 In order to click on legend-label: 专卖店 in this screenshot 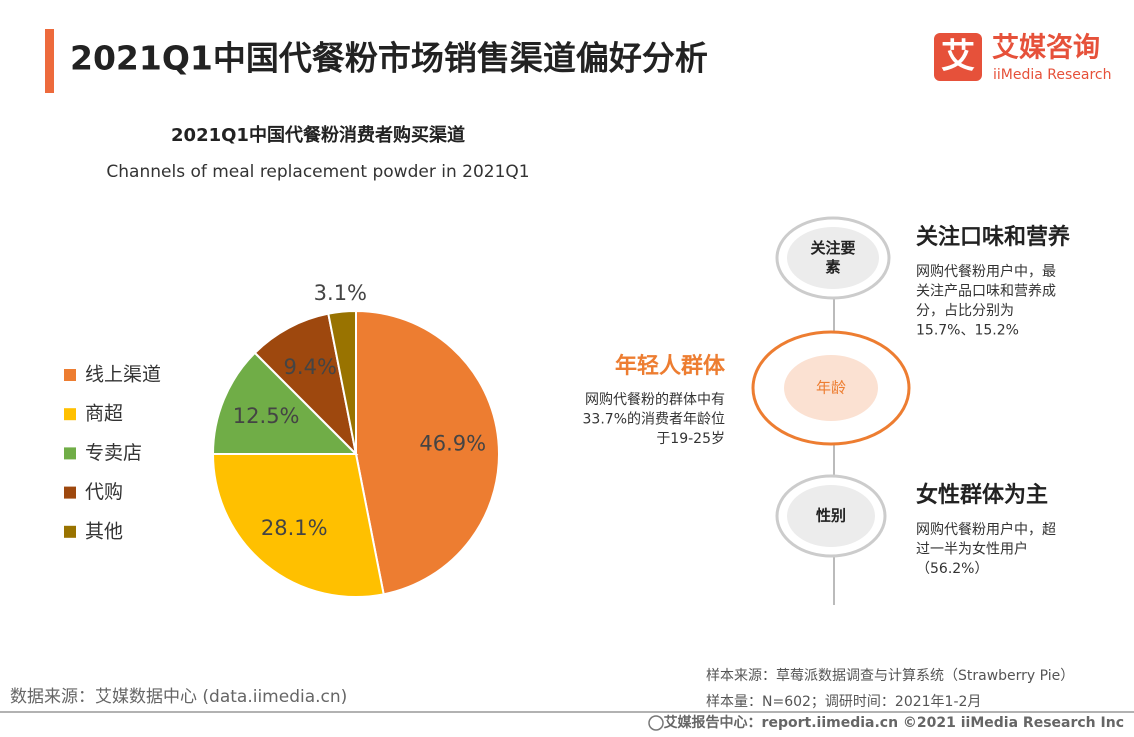, I will do `click(113, 453)`.